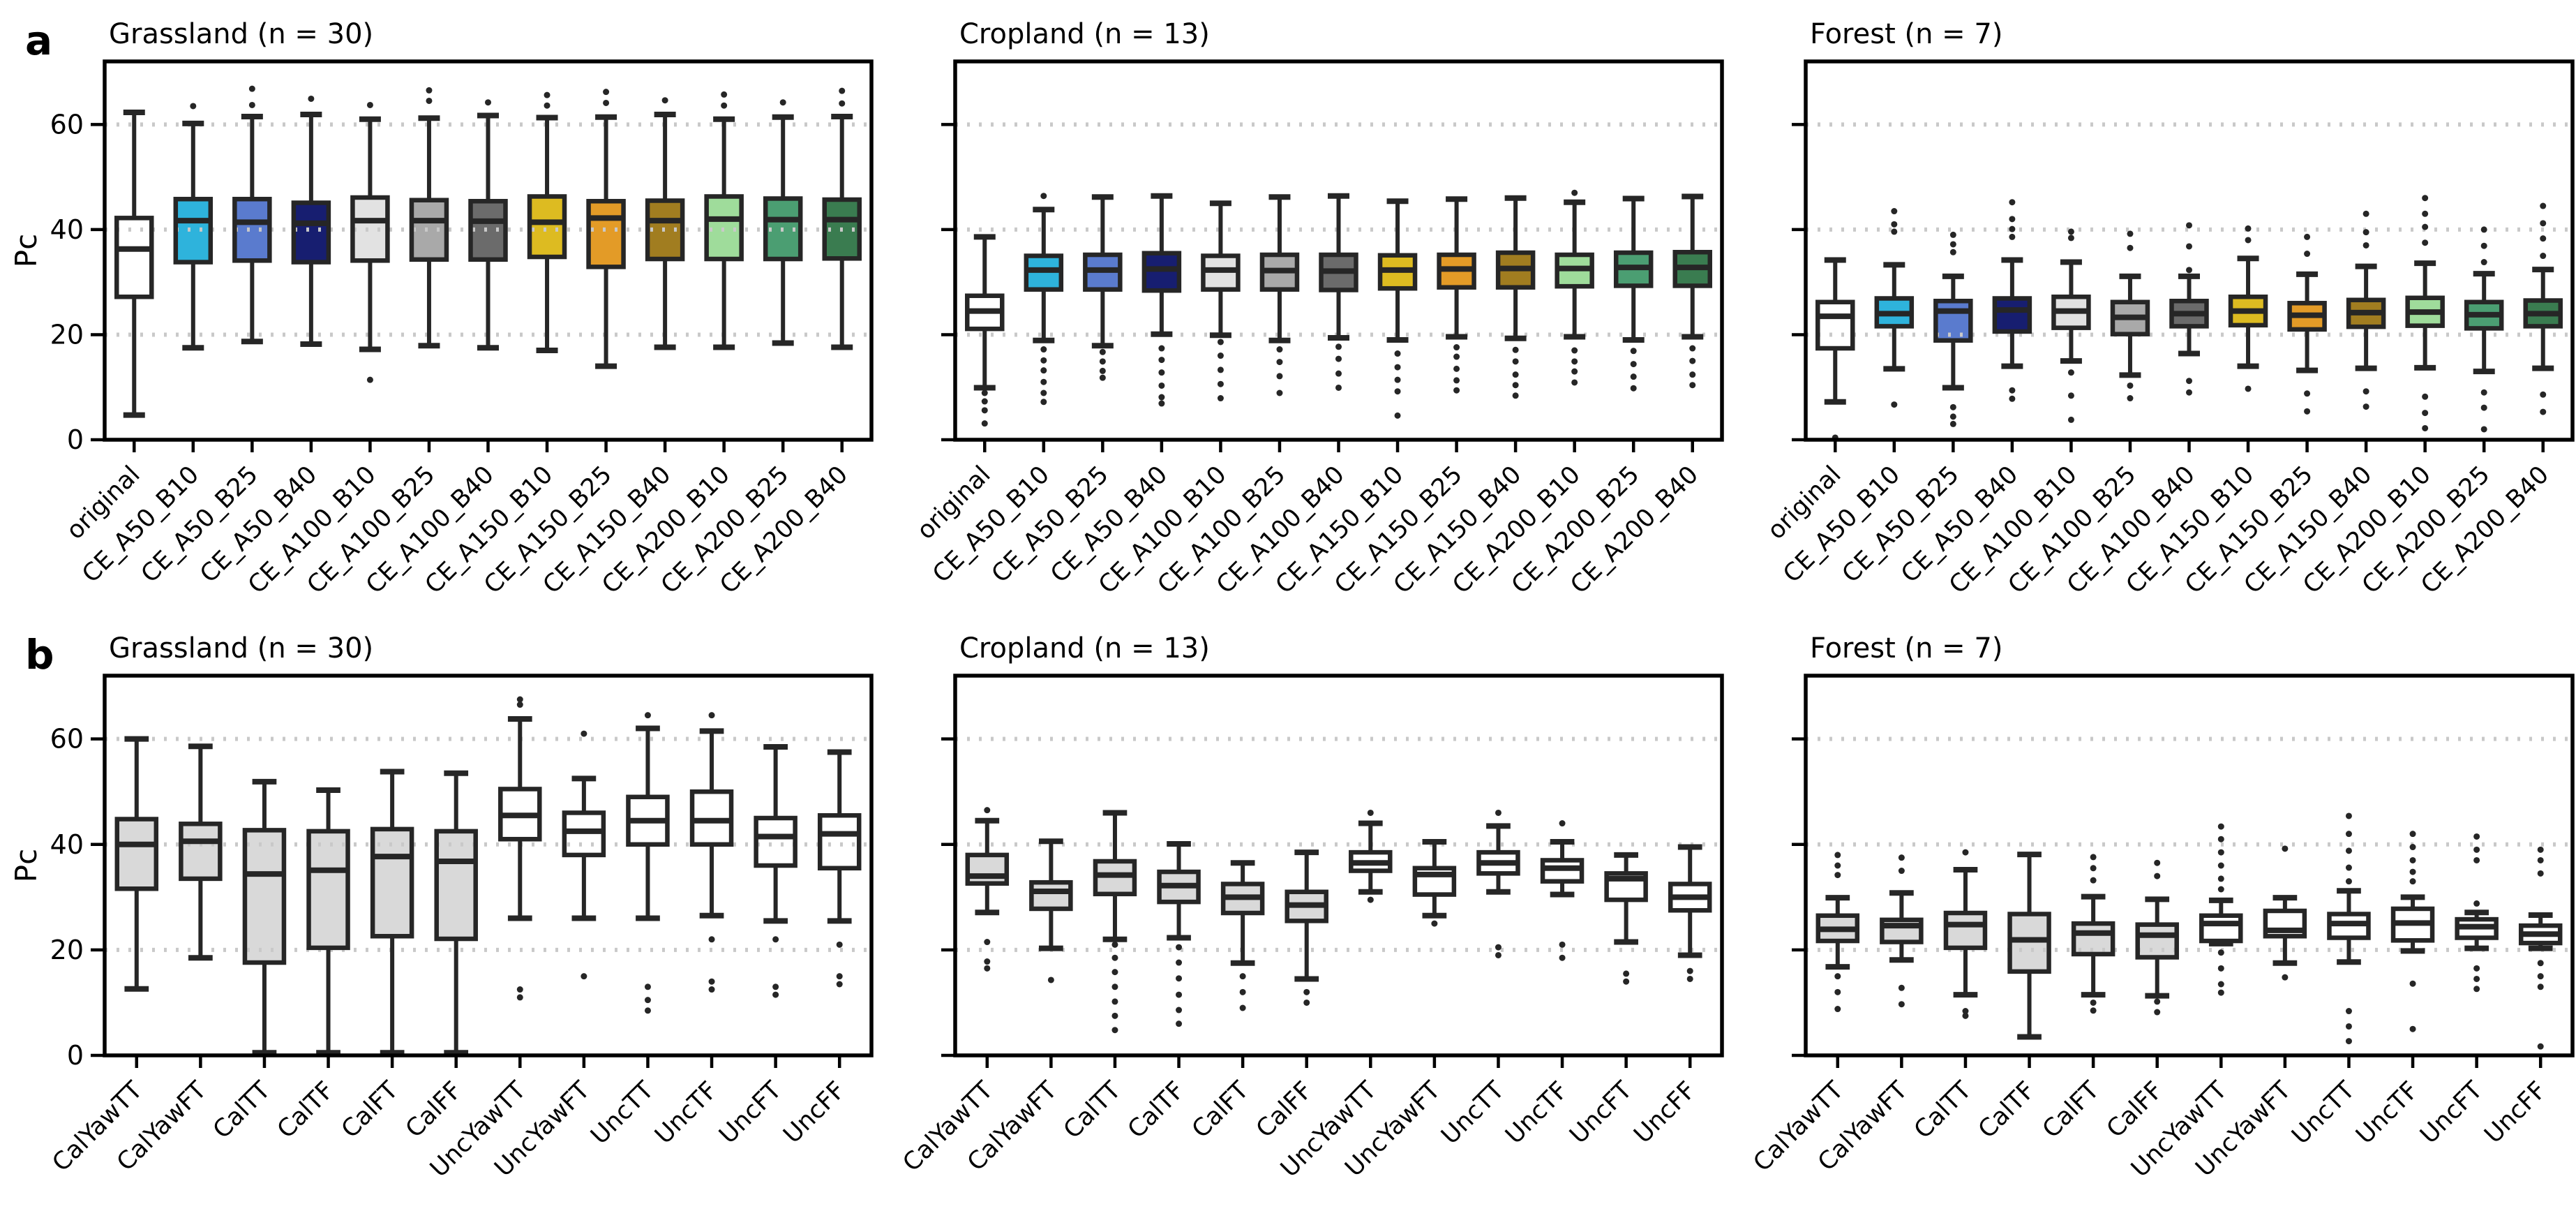  Describe the element at coordinates (67, 125) in the screenshot. I see `y-tick-label: 60` at that location.